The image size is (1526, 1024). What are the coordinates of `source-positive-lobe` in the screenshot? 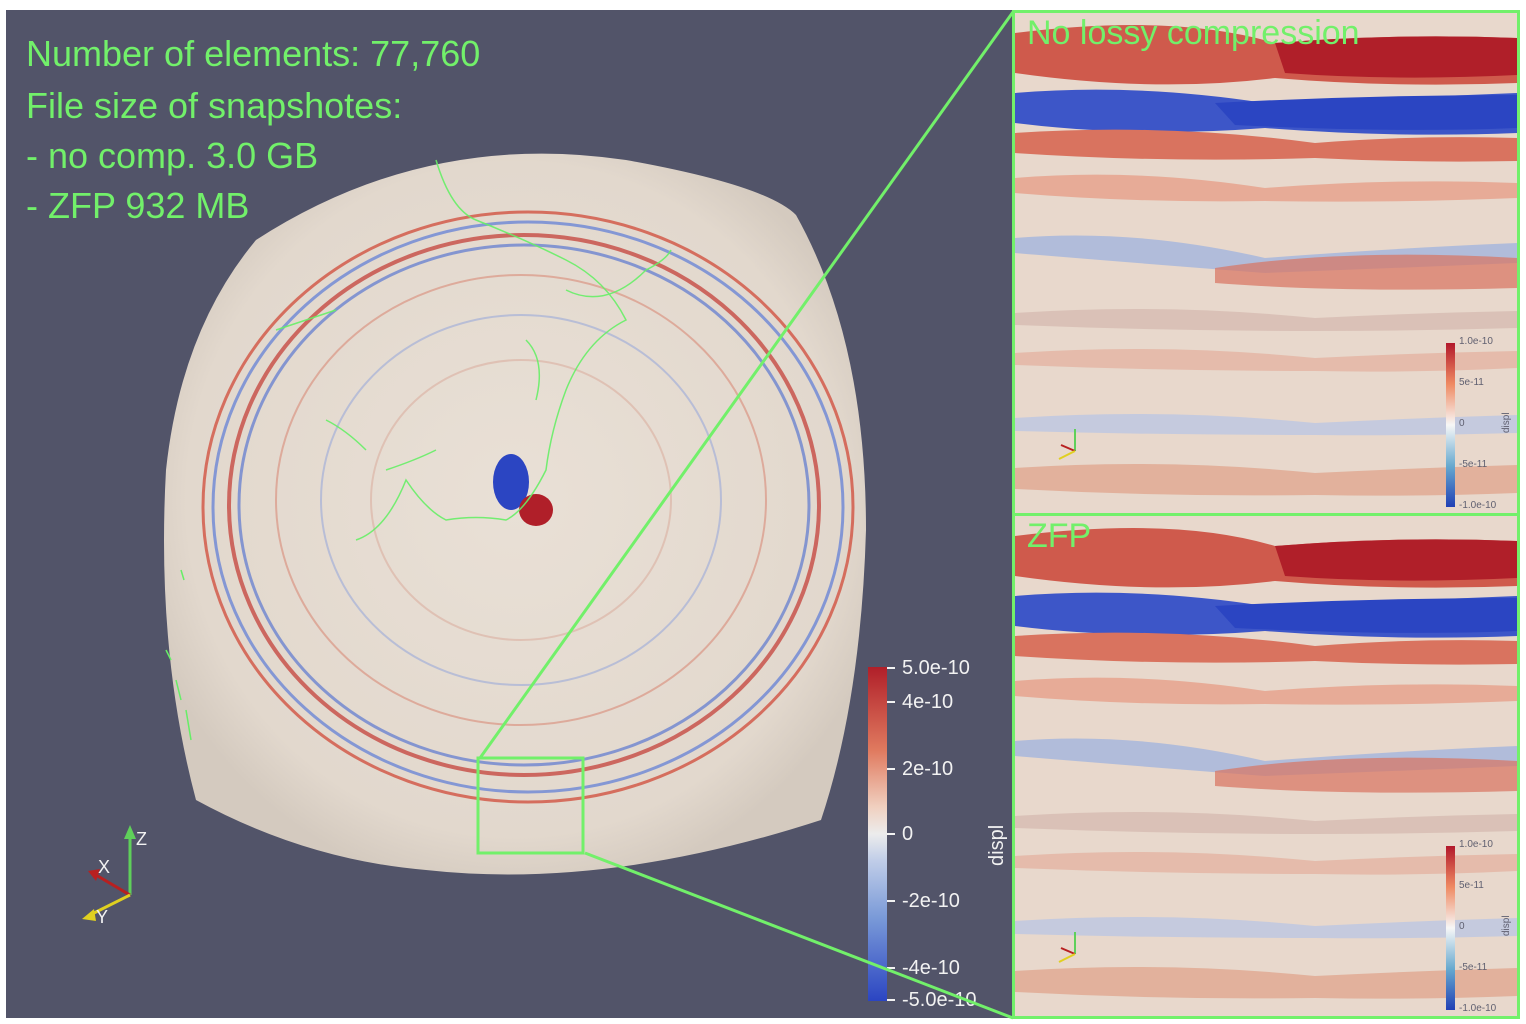 It's located at (536, 510).